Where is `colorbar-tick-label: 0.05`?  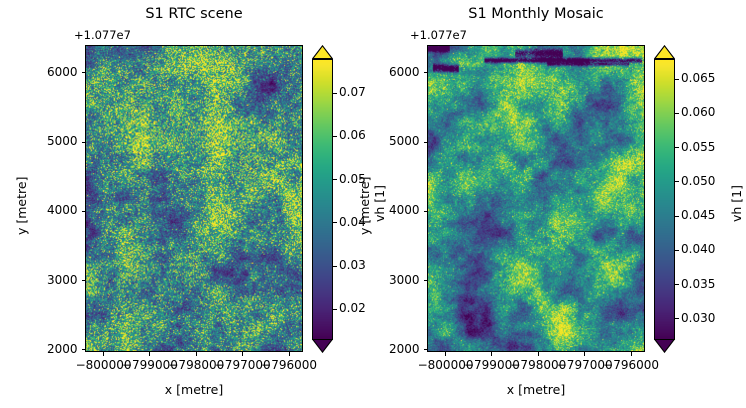
colorbar-tick-label: 0.05 is located at coordinates (352, 178).